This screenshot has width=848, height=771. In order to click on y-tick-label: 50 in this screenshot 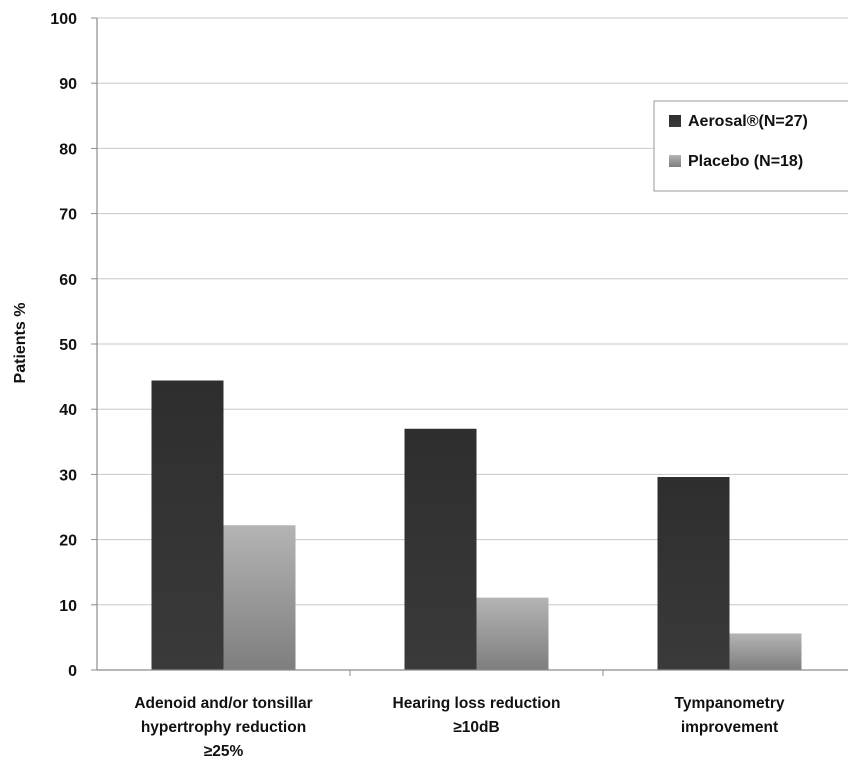, I will do `click(68, 345)`.